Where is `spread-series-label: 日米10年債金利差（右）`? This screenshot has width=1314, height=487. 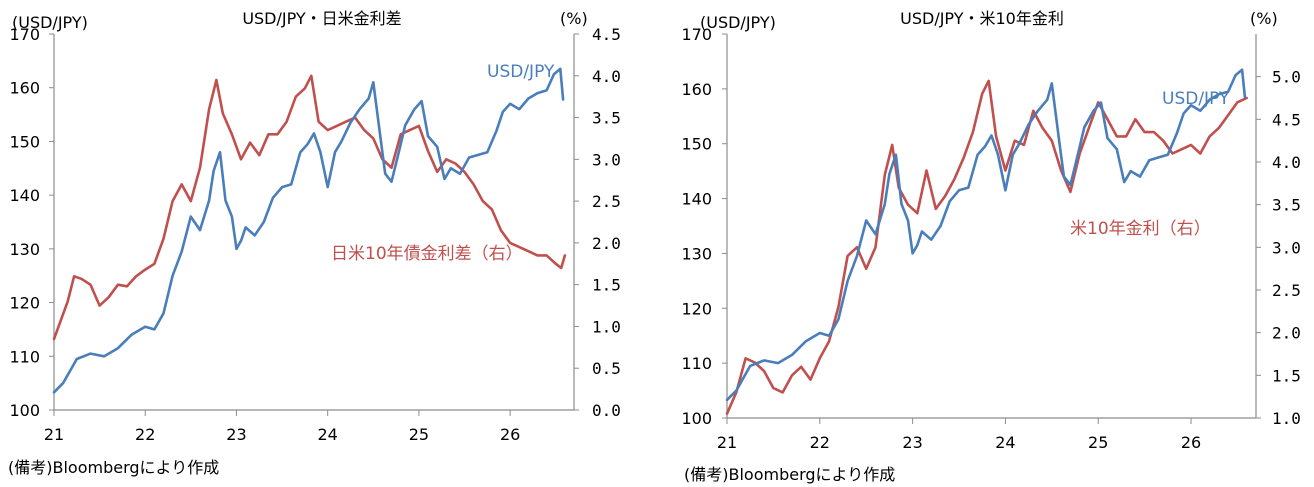
spread-series-label: 日米10年債金利差（右） is located at coordinates (427, 254).